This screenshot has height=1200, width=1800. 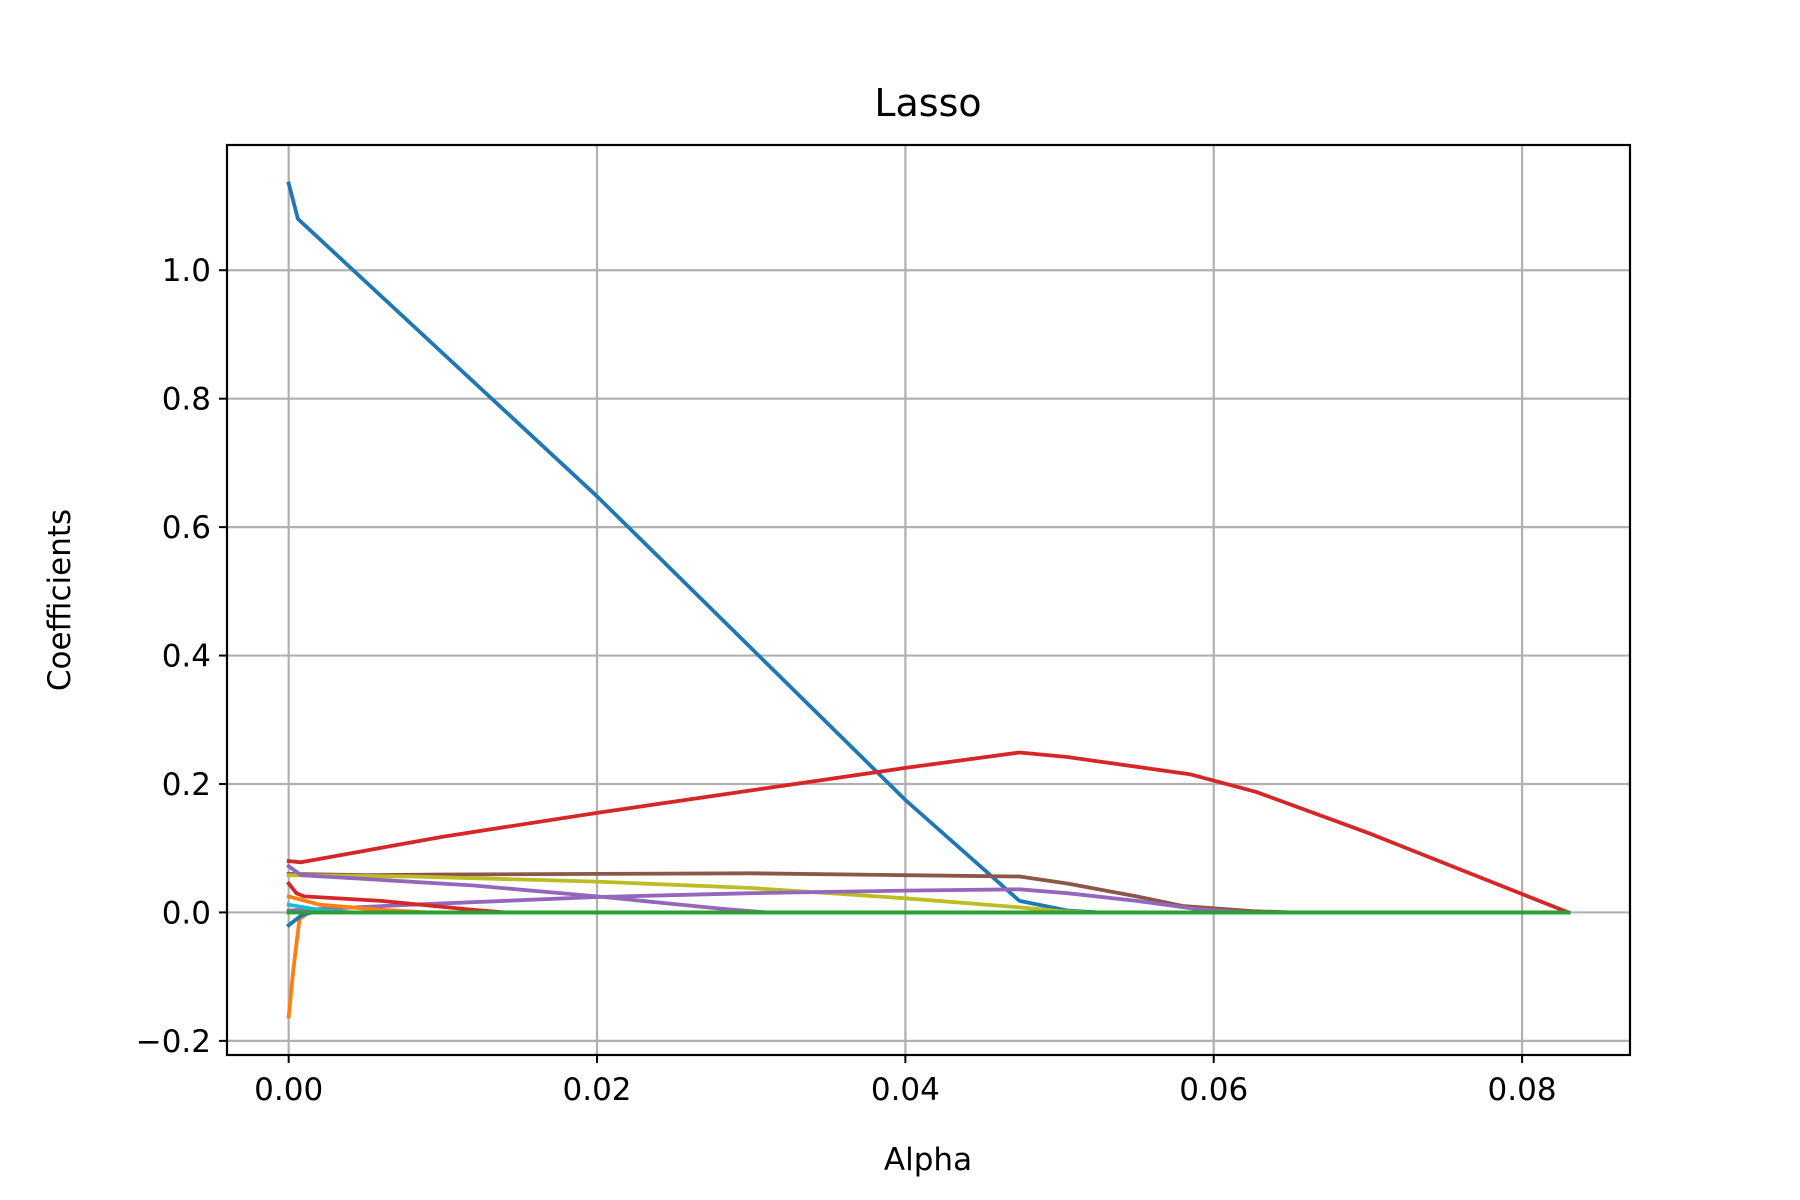 What do you see at coordinates (186, 271) in the screenshot?
I see `y-tick-label: 1.0` at bounding box center [186, 271].